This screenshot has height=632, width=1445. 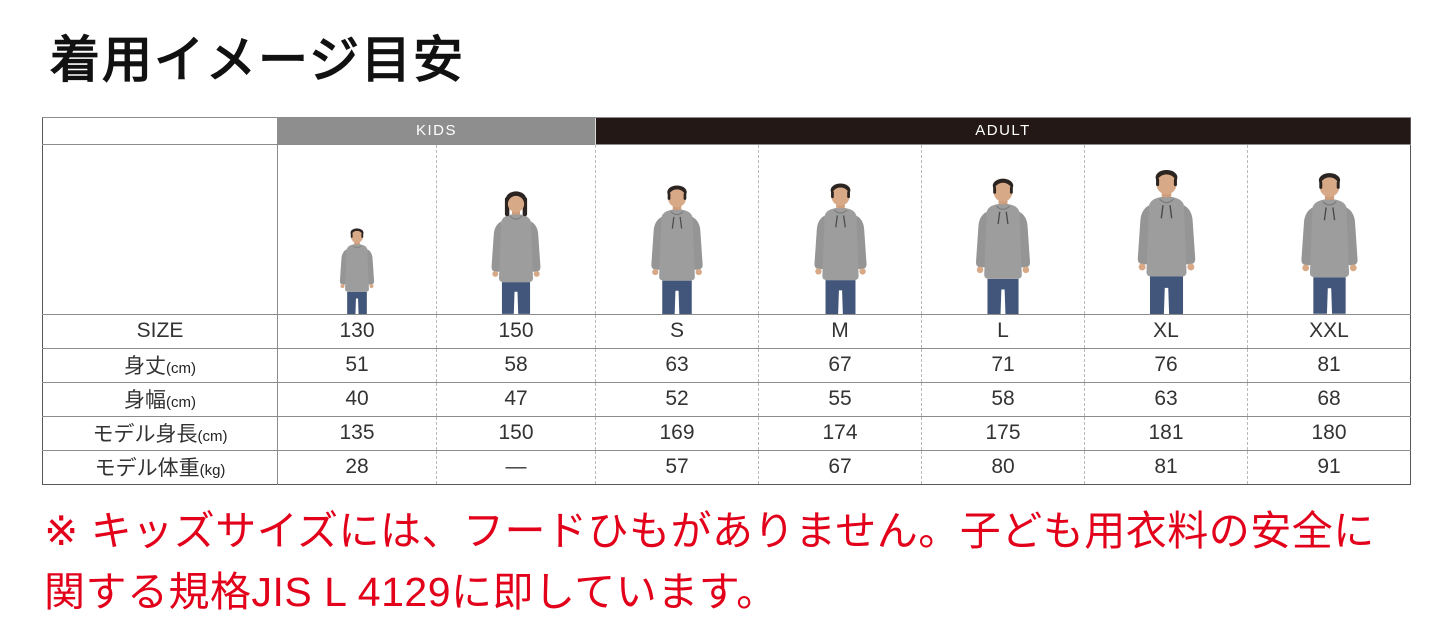 What do you see at coordinates (515, 398) in the screenshot?
I see `body-width-cell: 47` at bounding box center [515, 398].